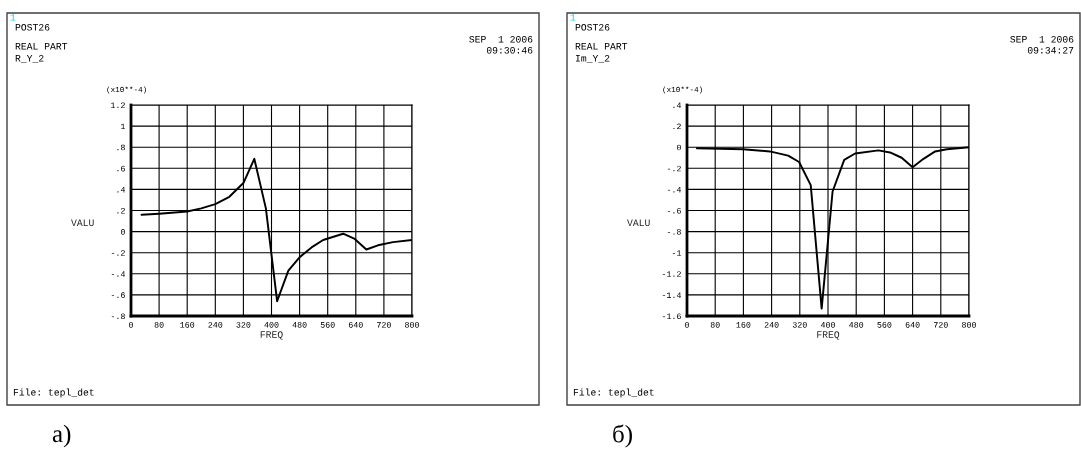  I want to click on y-tick-label: 1.2, so click(118, 105).